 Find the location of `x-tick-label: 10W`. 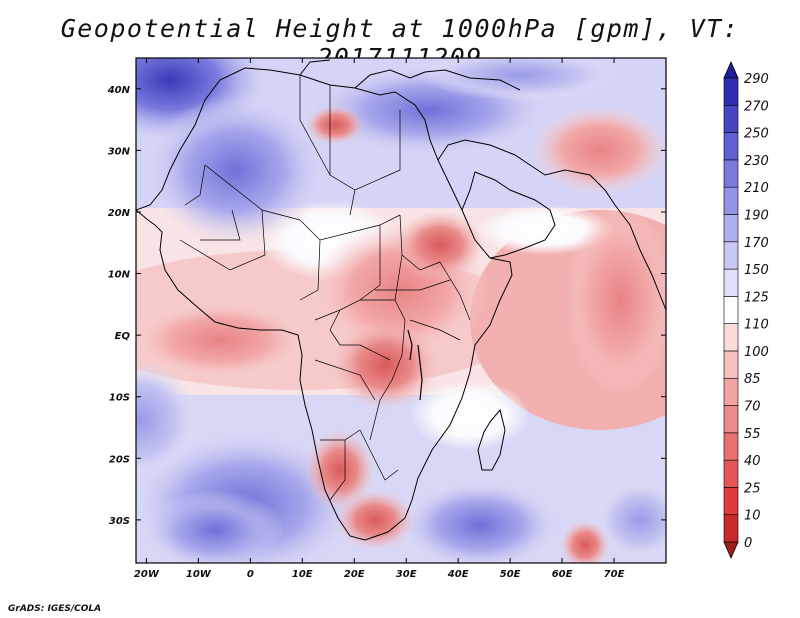

x-tick-label: 10W is located at coordinates (199, 574).